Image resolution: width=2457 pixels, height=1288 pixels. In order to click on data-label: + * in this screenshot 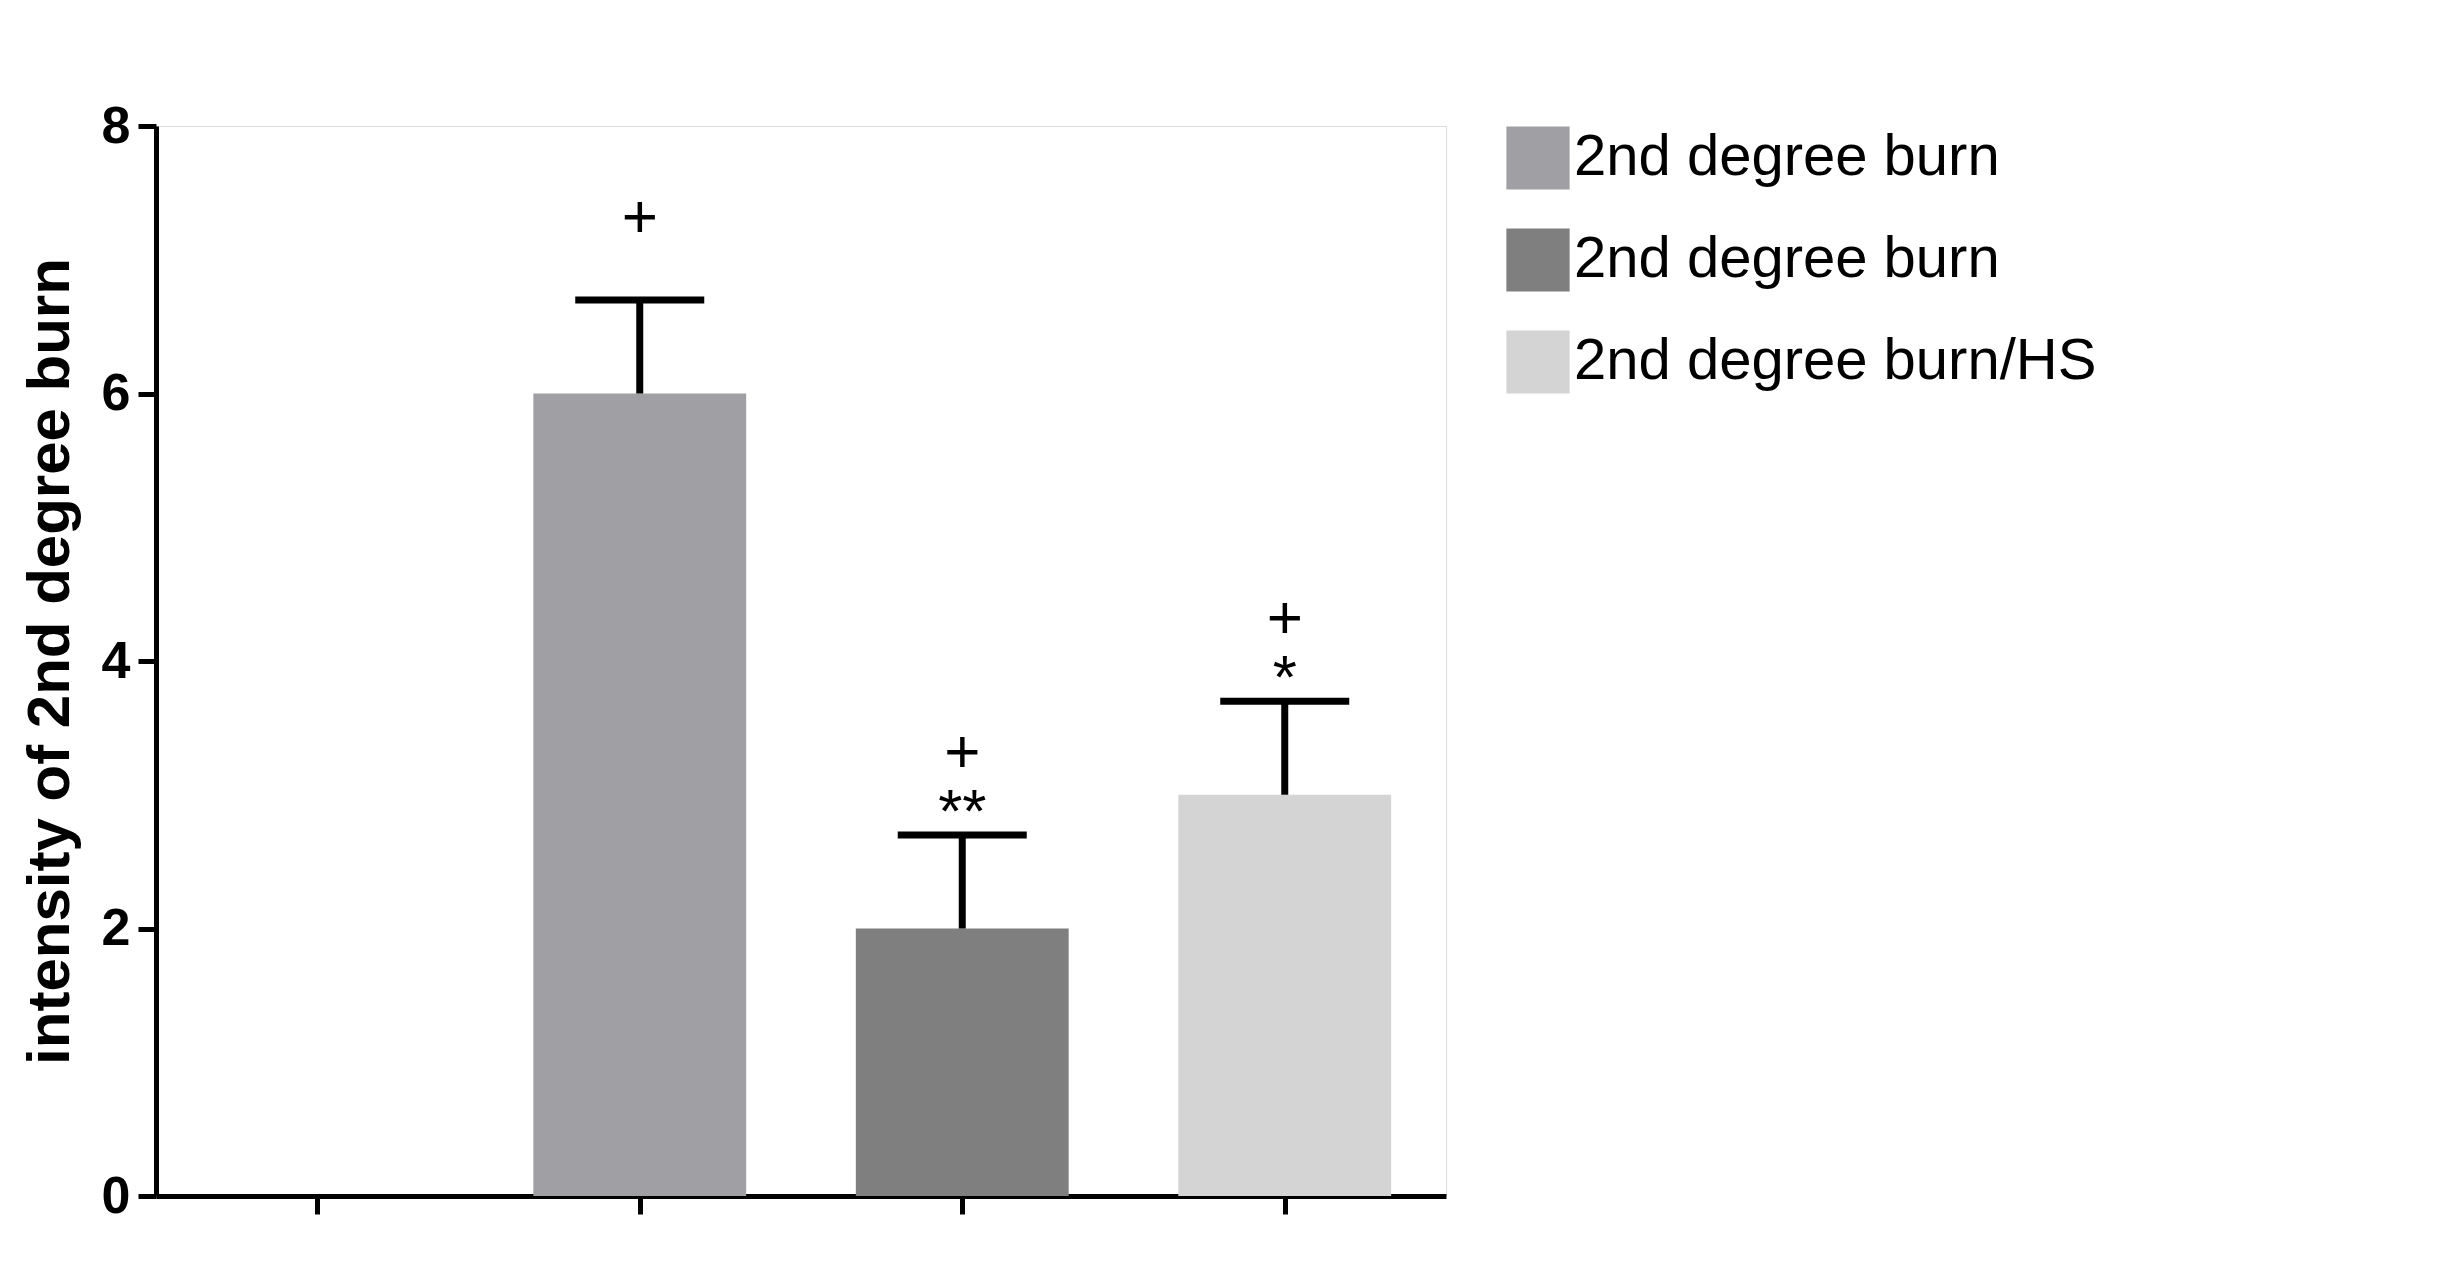, I will do `click(1284, 647)`.